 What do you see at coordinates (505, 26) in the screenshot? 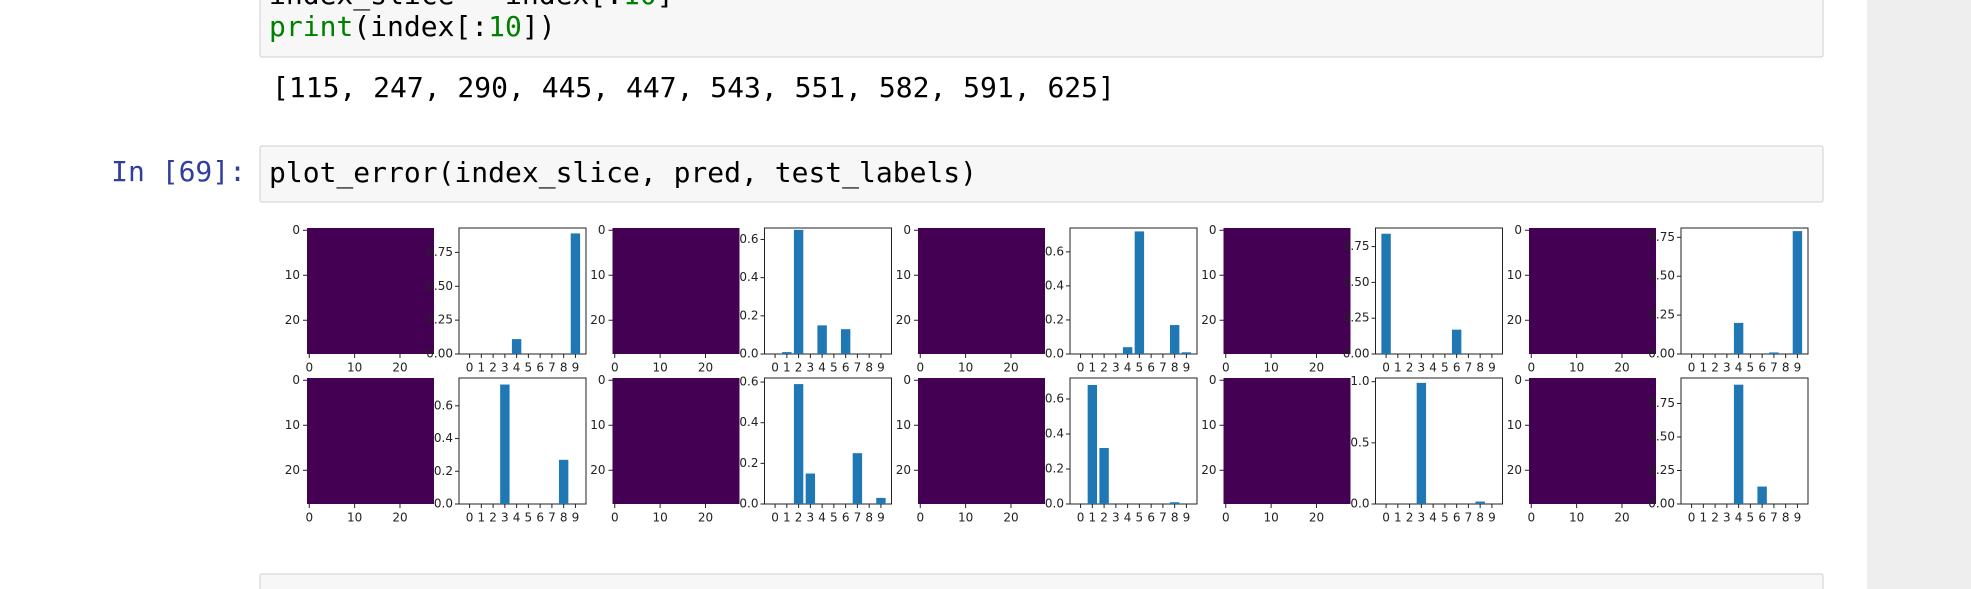
I see `code-token: 10` at bounding box center [505, 26].